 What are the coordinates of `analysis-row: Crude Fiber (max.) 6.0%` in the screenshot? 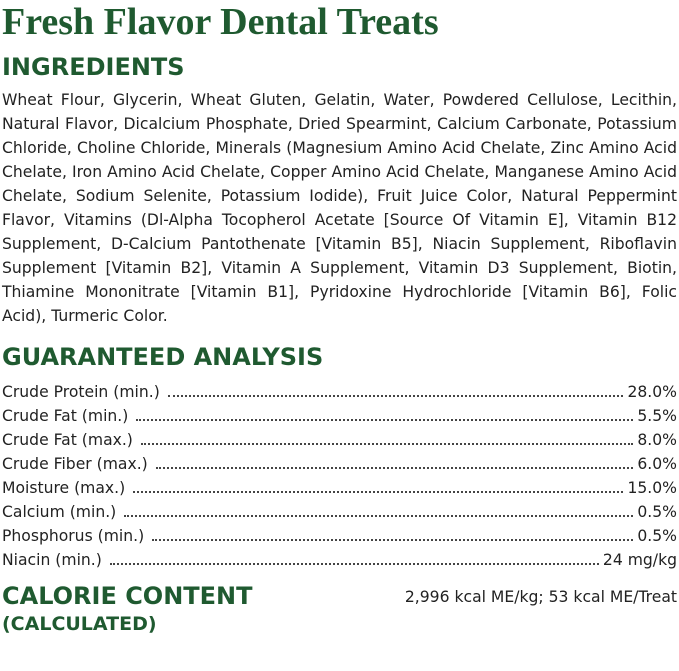 It's located at (339, 464).